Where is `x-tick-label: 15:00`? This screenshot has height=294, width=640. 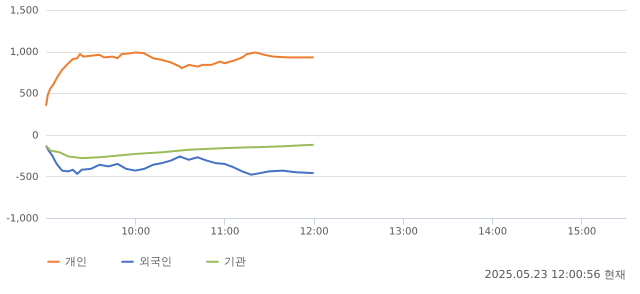
x-tick-label: 15:00 is located at coordinates (581, 232).